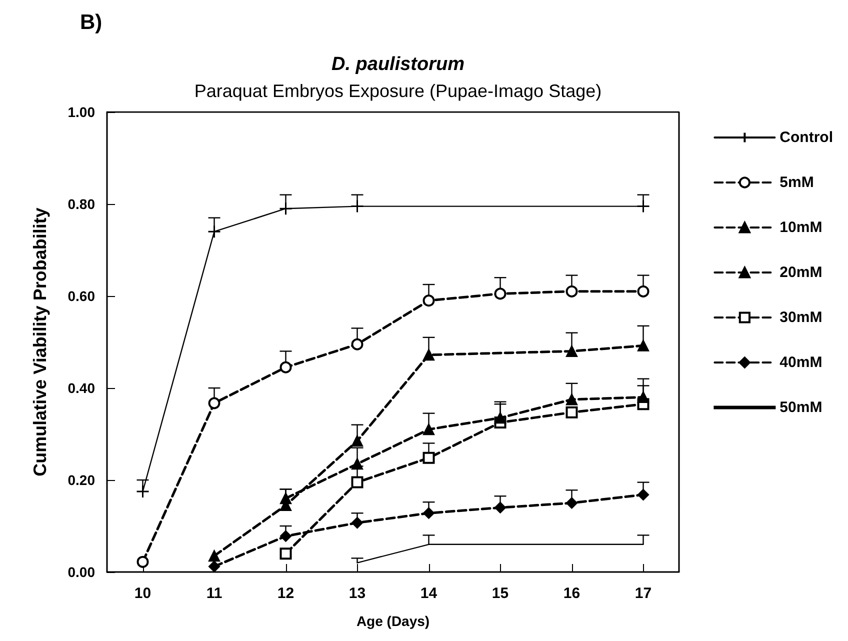 The height and width of the screenshot is (641, 848). What do you see at coordinates (643, 593) in the screenshot?
I see `x-tick-label: 17` at bounding box center [643, 593].